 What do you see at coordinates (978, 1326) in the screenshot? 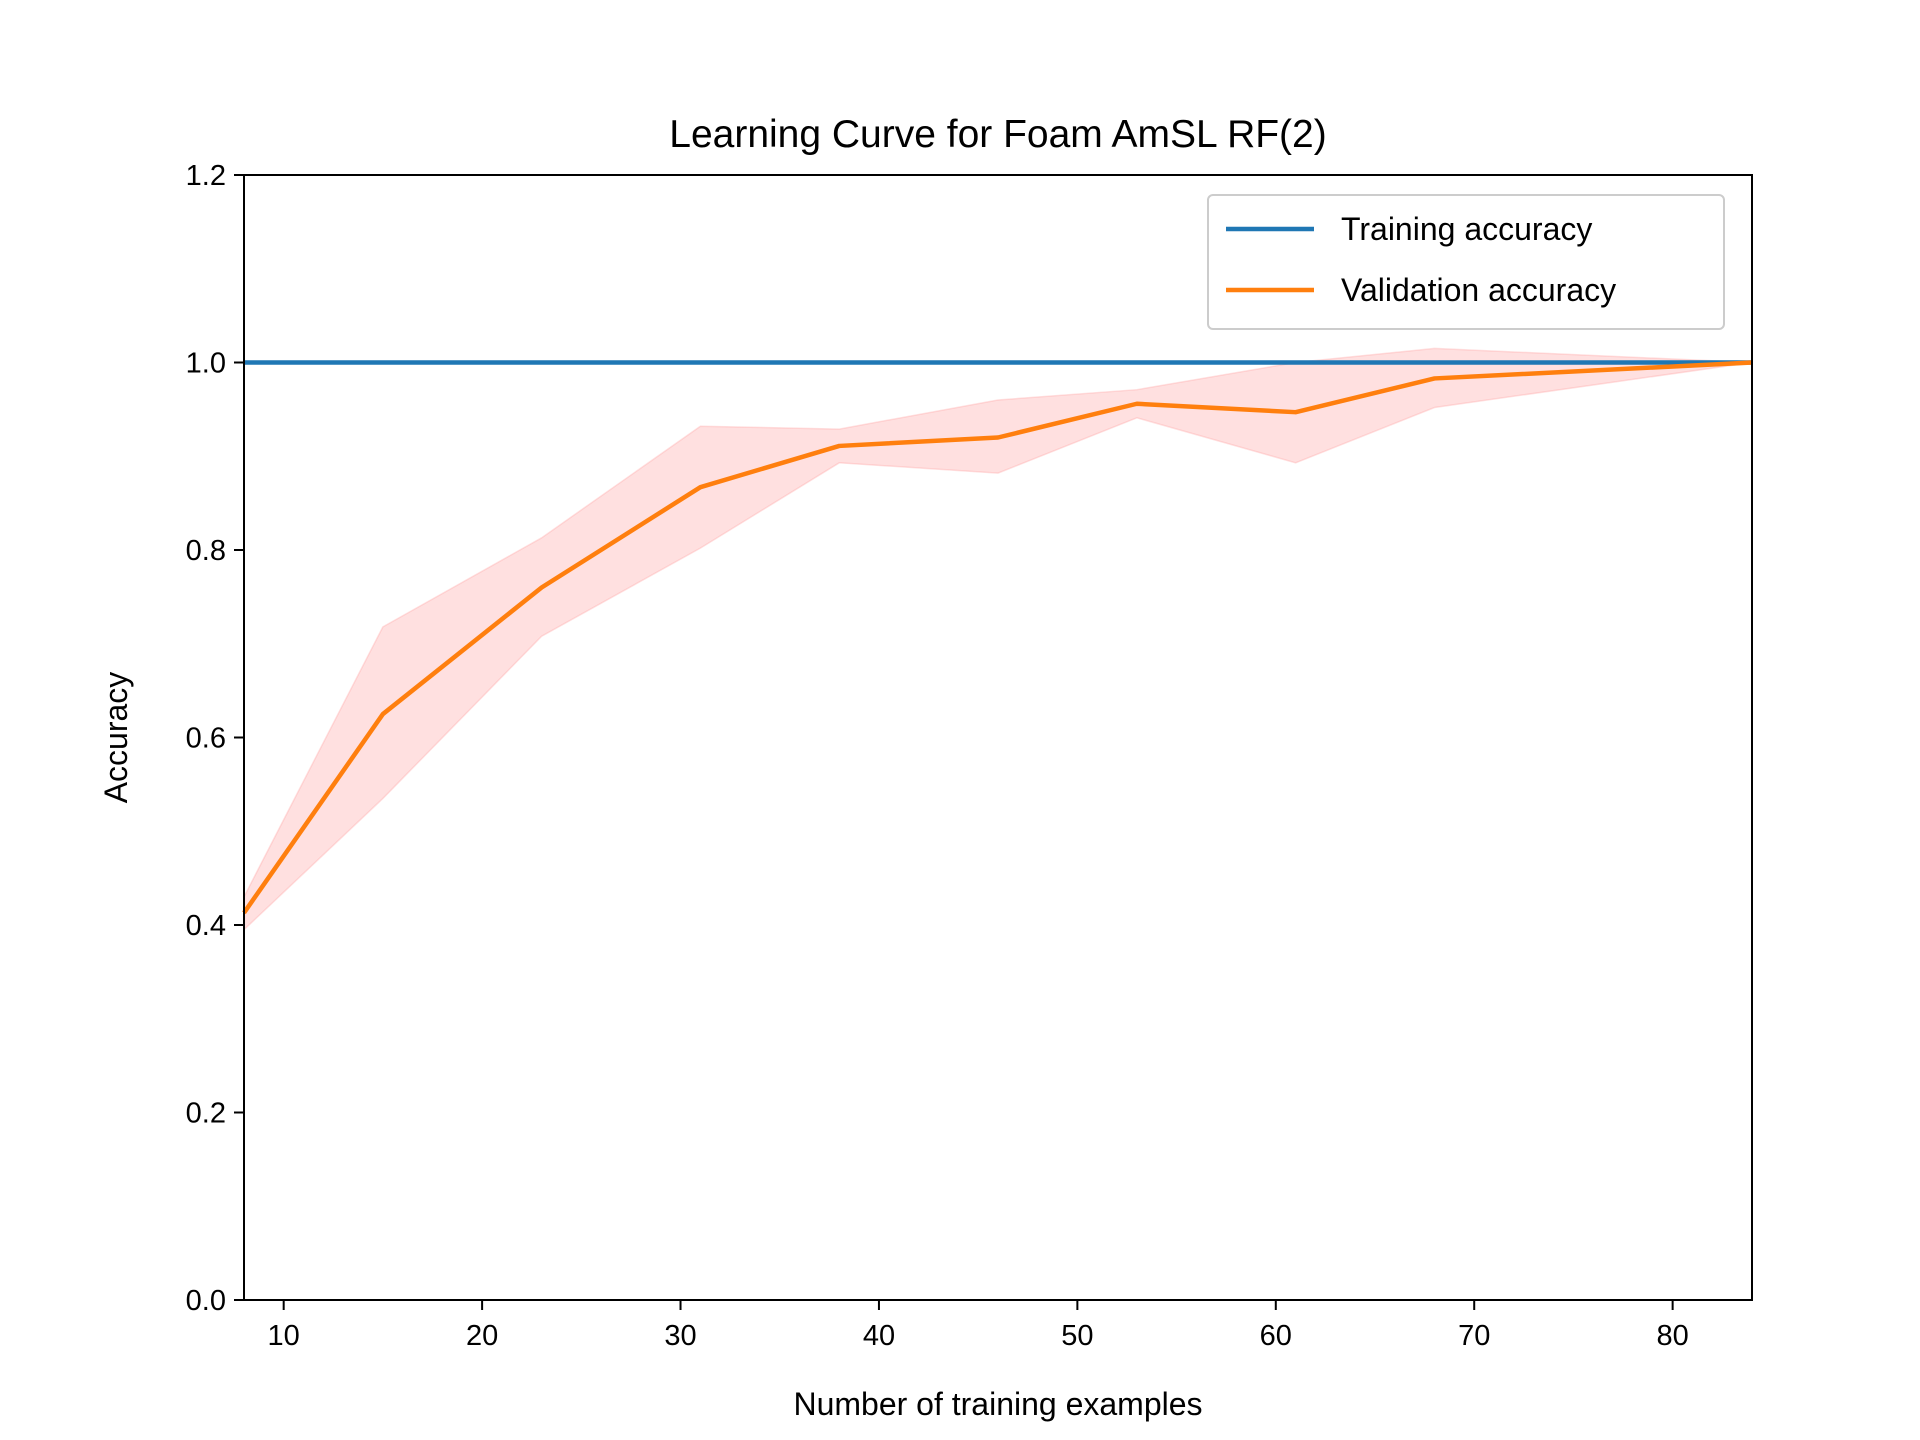
I see `x-axis-ticks: 10 20 30 40 50 60 70 80` at bounding box center [978, 1326].